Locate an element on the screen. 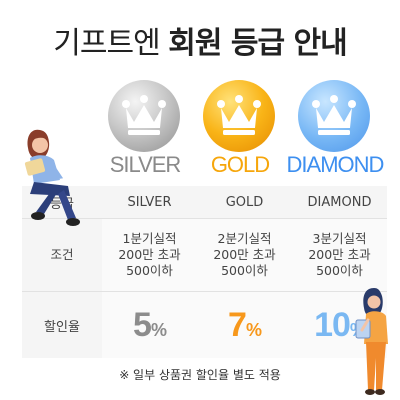 The image size is (400, 400). woman-with-tablet-illustration is located at coordinates (371, 341).